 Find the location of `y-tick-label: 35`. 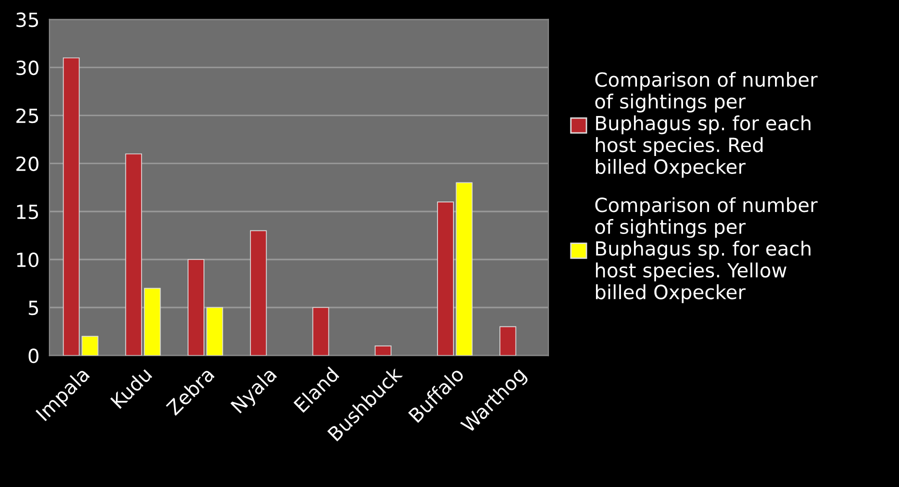

y-tick-label: 35 is located at coordinates (27, 20).